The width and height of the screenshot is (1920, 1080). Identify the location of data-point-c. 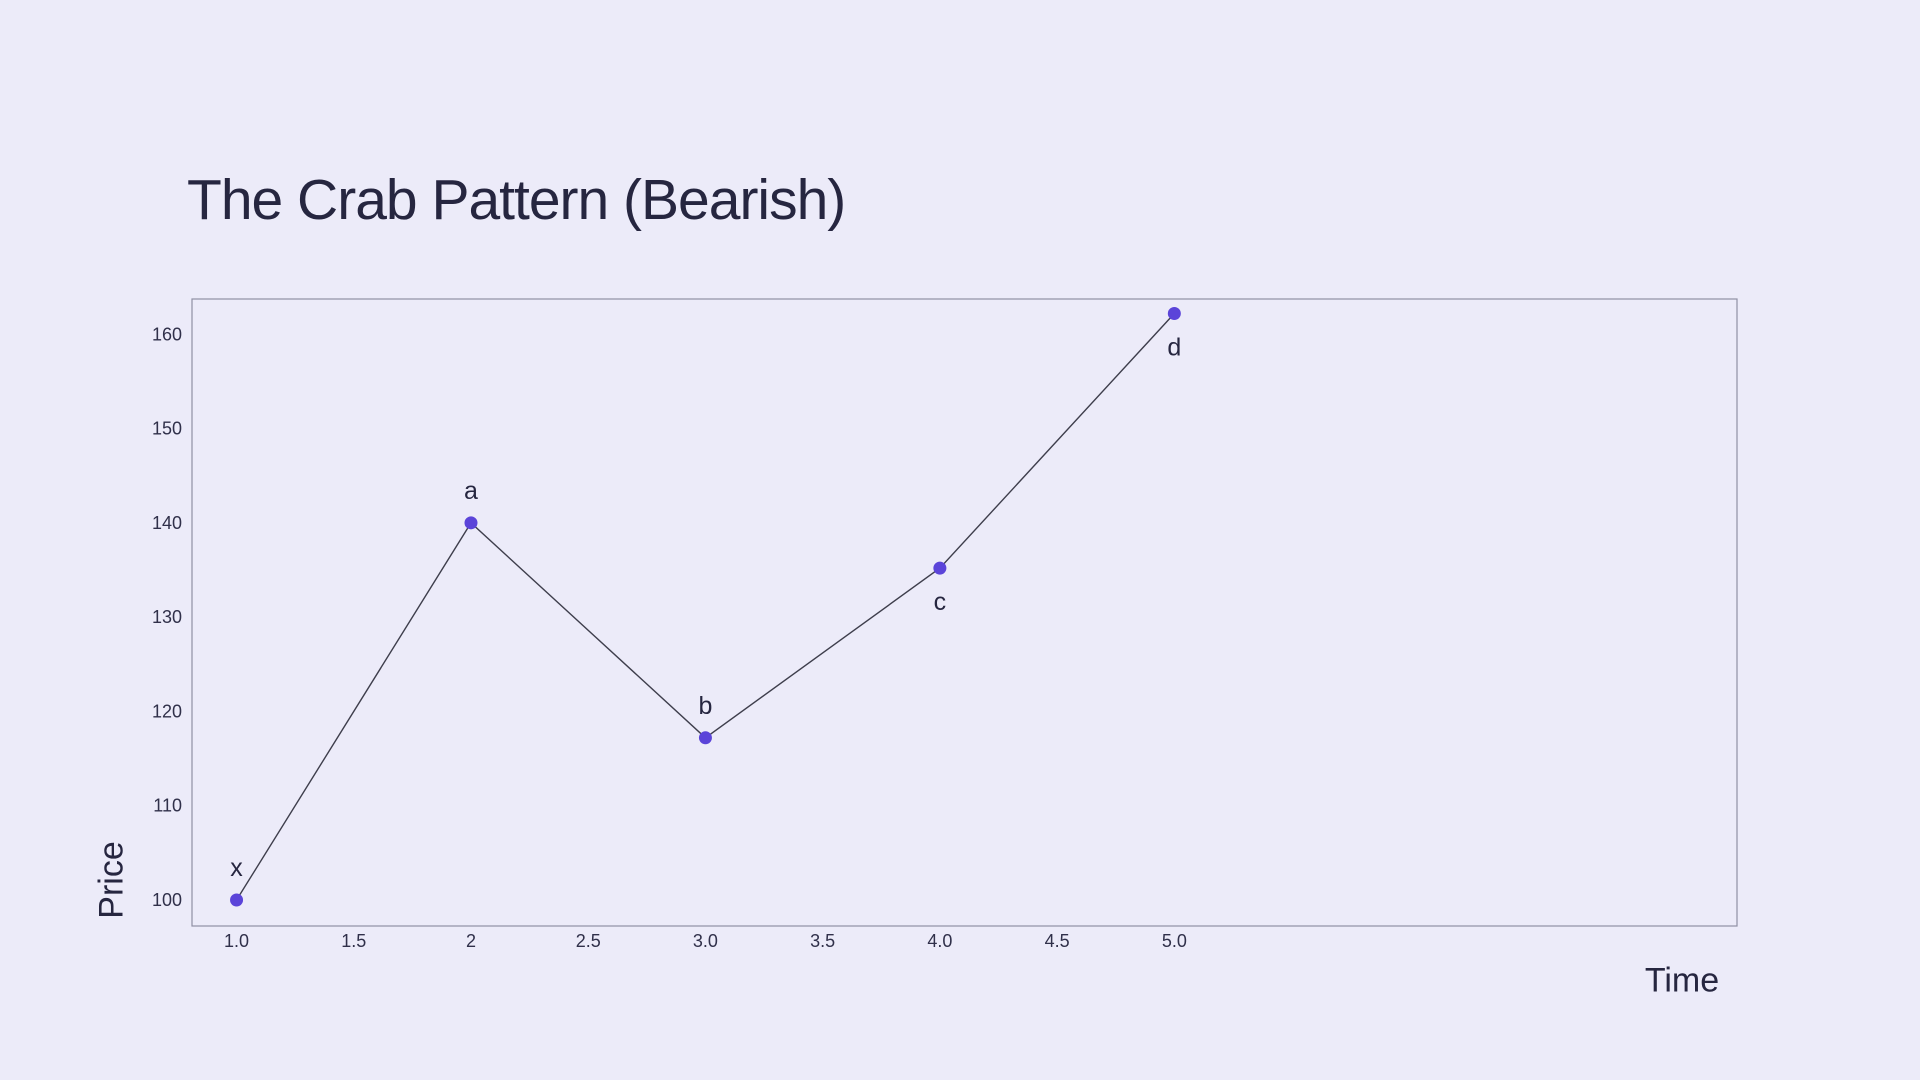
(940, 568).